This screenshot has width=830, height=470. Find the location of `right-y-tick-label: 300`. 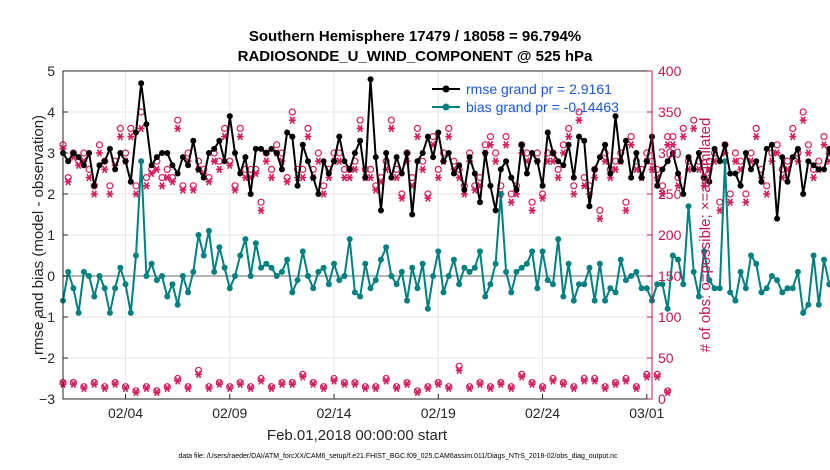

right-y-tick-label: 300 is located at coordinates (670, 153).